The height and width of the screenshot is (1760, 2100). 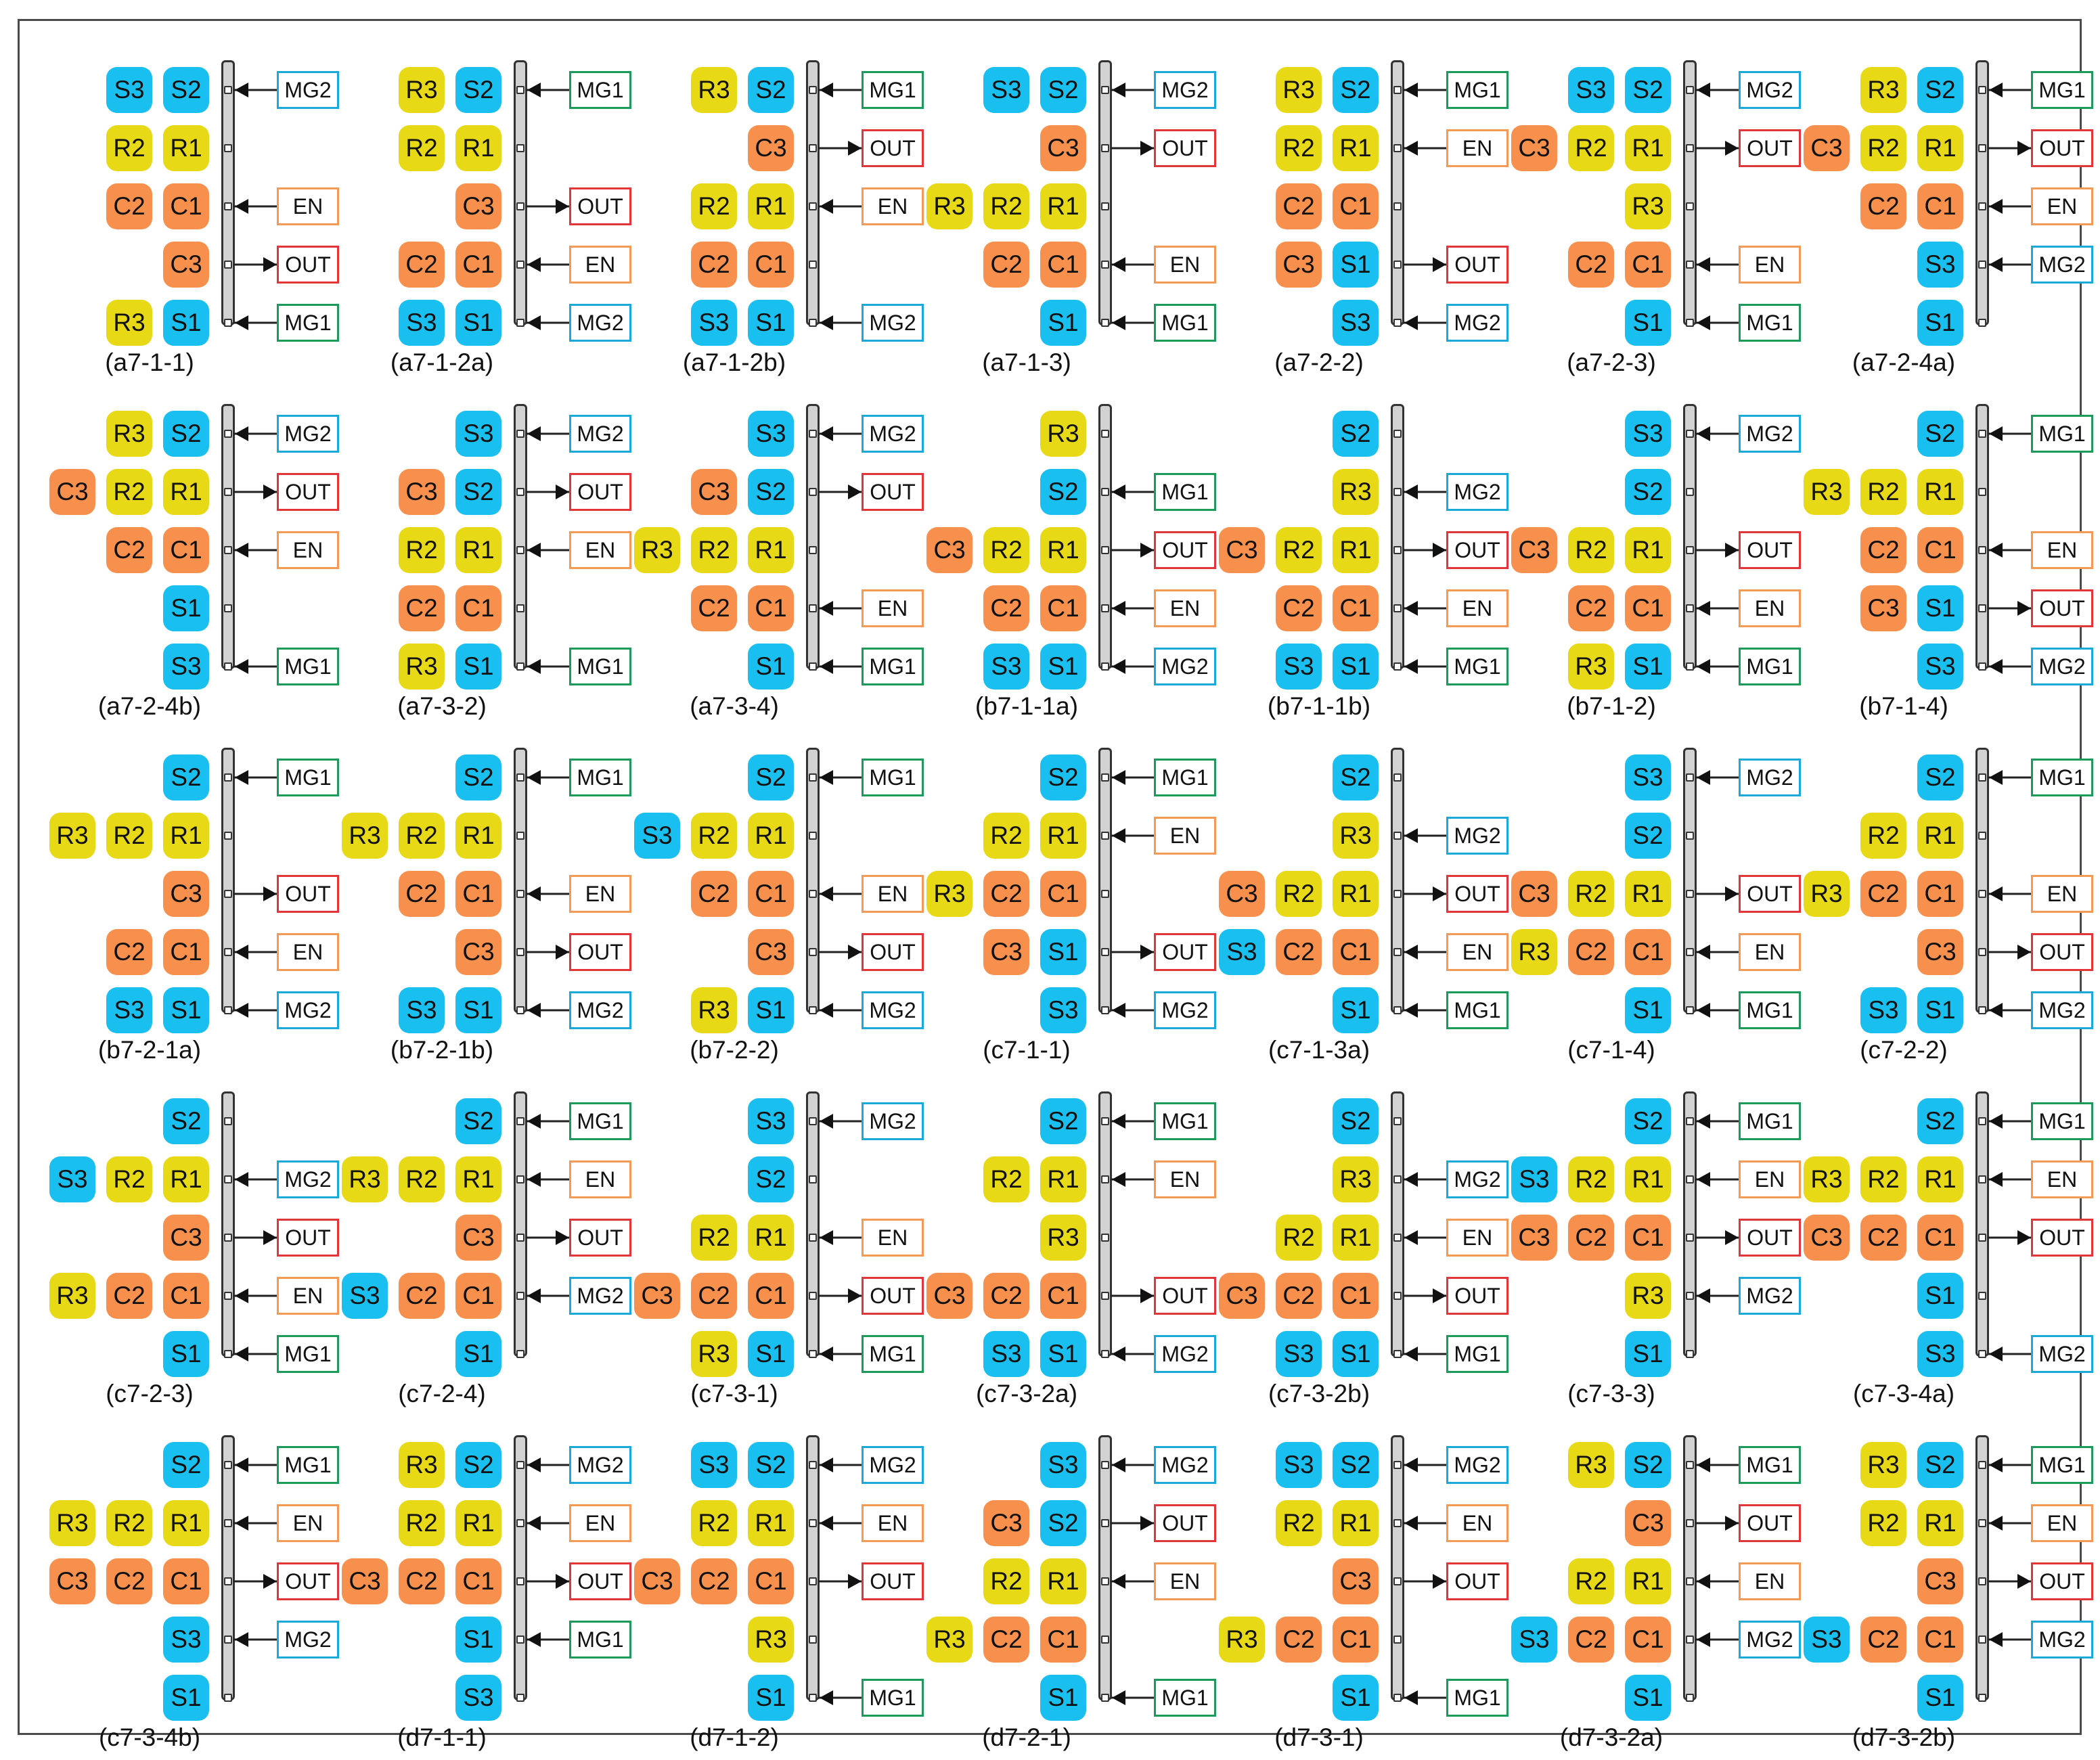 I want to click on panel-caption: (a7-2-3), so click(x=1611, y=362).